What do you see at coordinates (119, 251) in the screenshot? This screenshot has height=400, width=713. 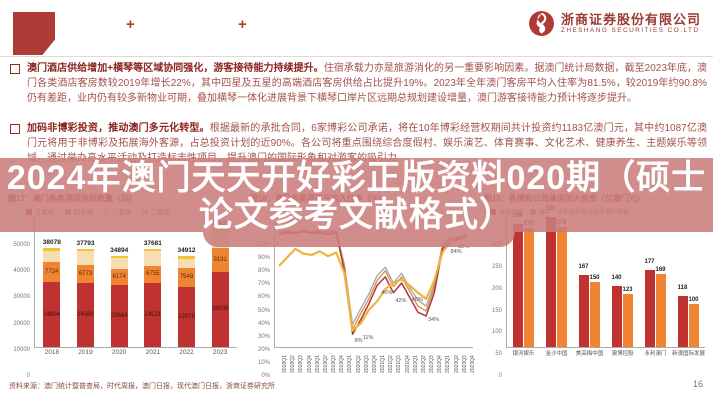 I see `bar-total-value: 34894` at bounding box center [119, 251].